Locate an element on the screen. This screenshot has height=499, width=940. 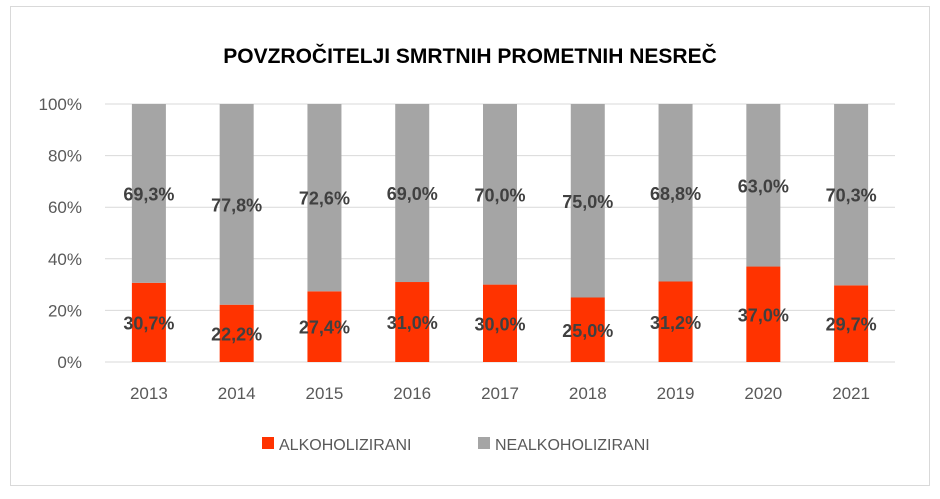
bar-nealkoholizirani-2016 is located at coordinates (412, 193).